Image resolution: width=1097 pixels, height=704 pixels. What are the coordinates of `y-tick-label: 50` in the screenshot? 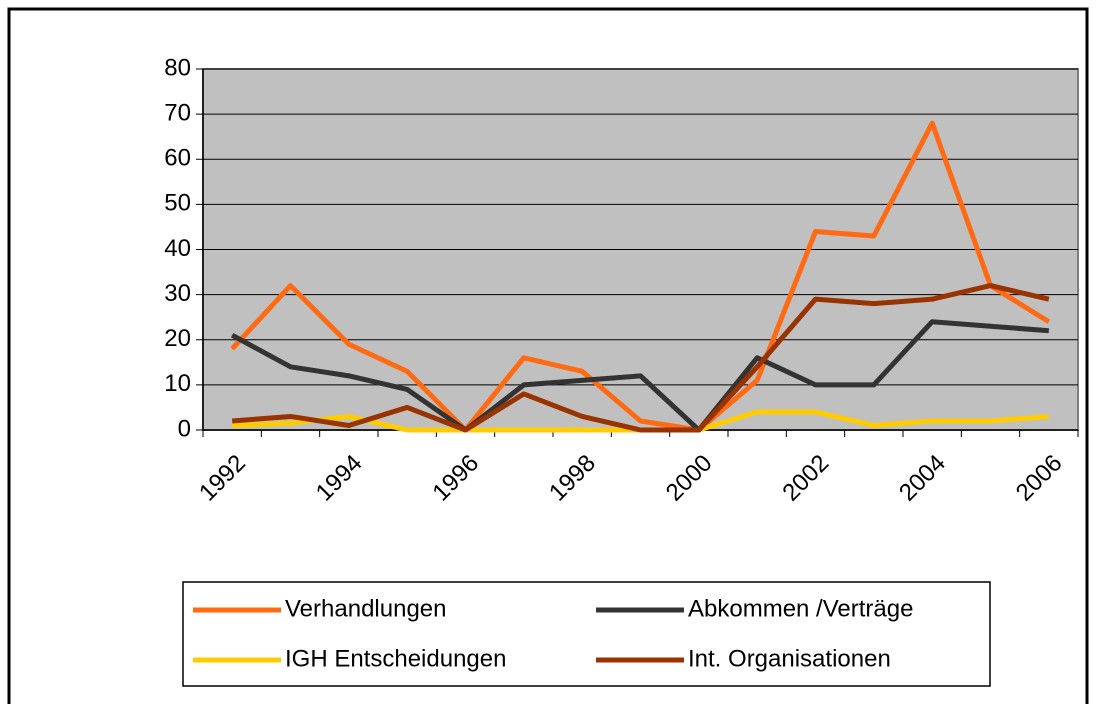 It's located at (177, 203).